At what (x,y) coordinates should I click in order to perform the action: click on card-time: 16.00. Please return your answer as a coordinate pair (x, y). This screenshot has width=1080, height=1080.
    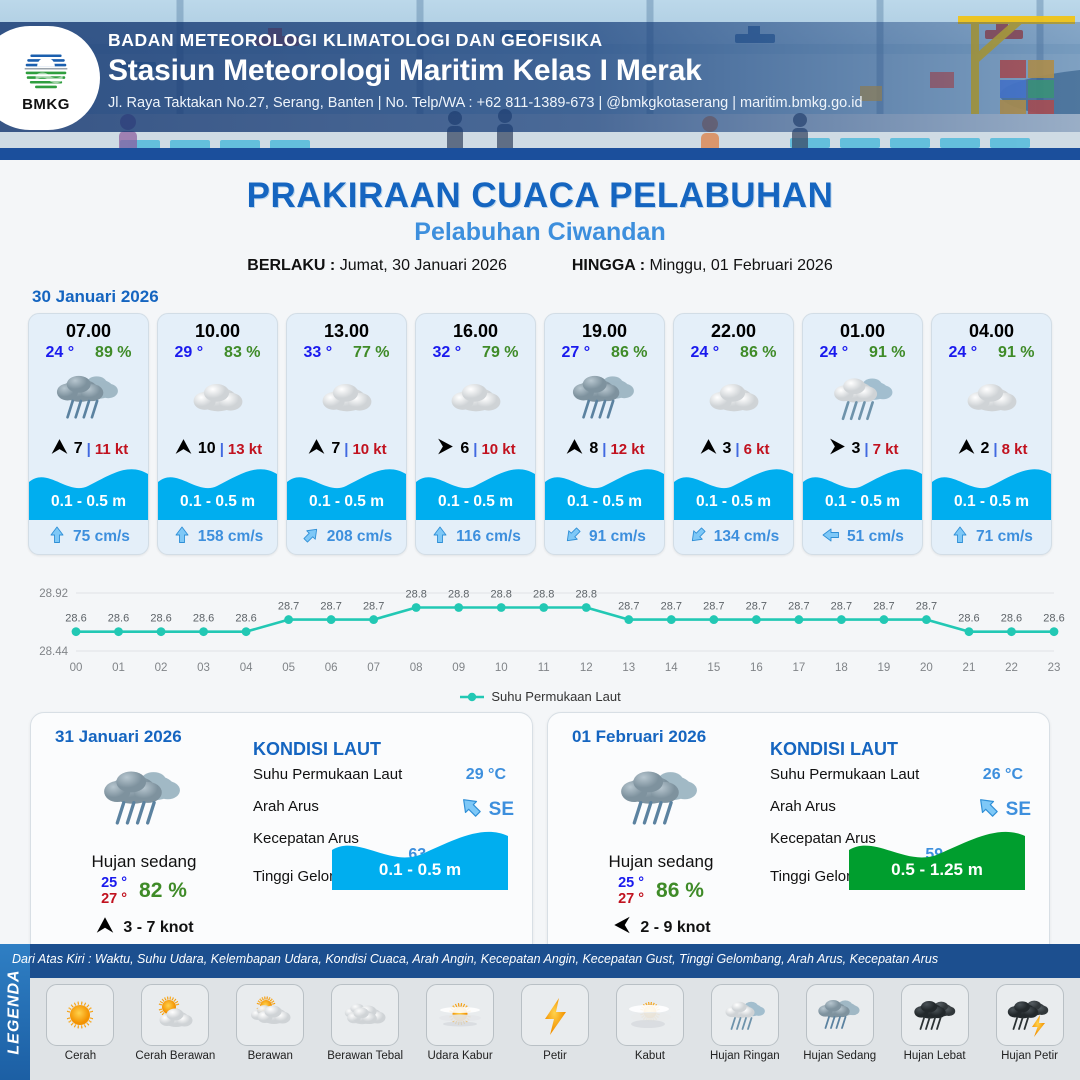
    Looking at the image, I should click on (475, 331).